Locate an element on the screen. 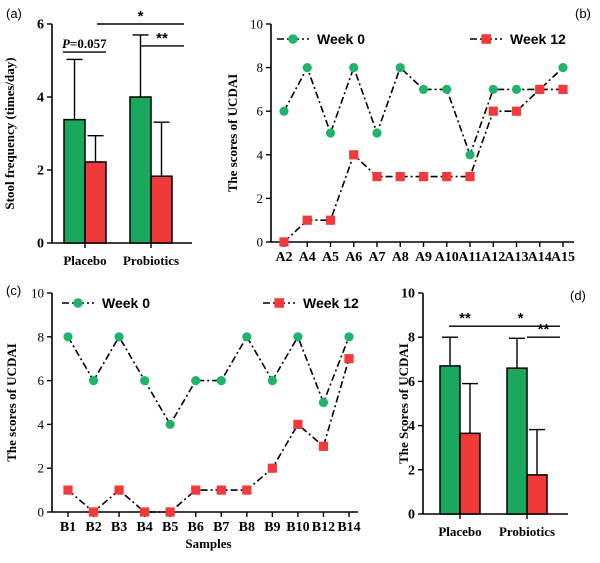 The image size is (600, 563). b-y-tick-label: 10 is located at coordinates (256, 24).